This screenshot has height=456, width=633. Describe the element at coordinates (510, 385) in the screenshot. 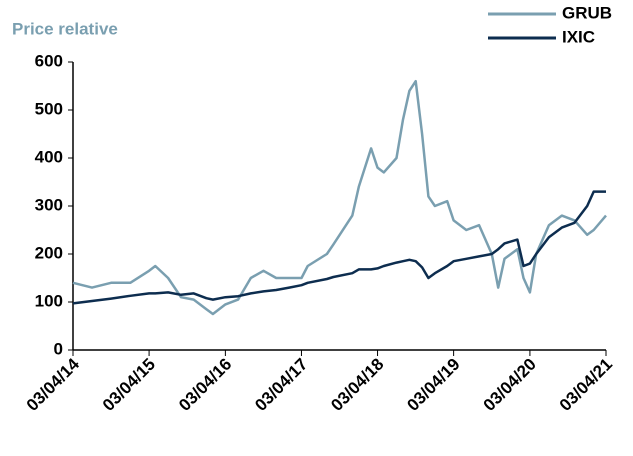

I see `x-tick-label: 03/04/20` at that location.